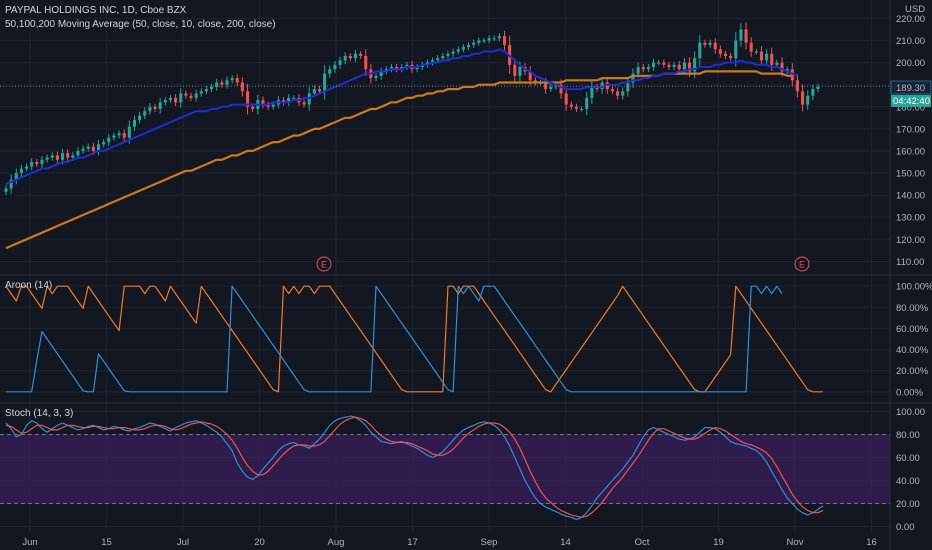  Describe the element at coordinates (412, 542) in the screenshot. I see `x-axis-label: 17` at that location.